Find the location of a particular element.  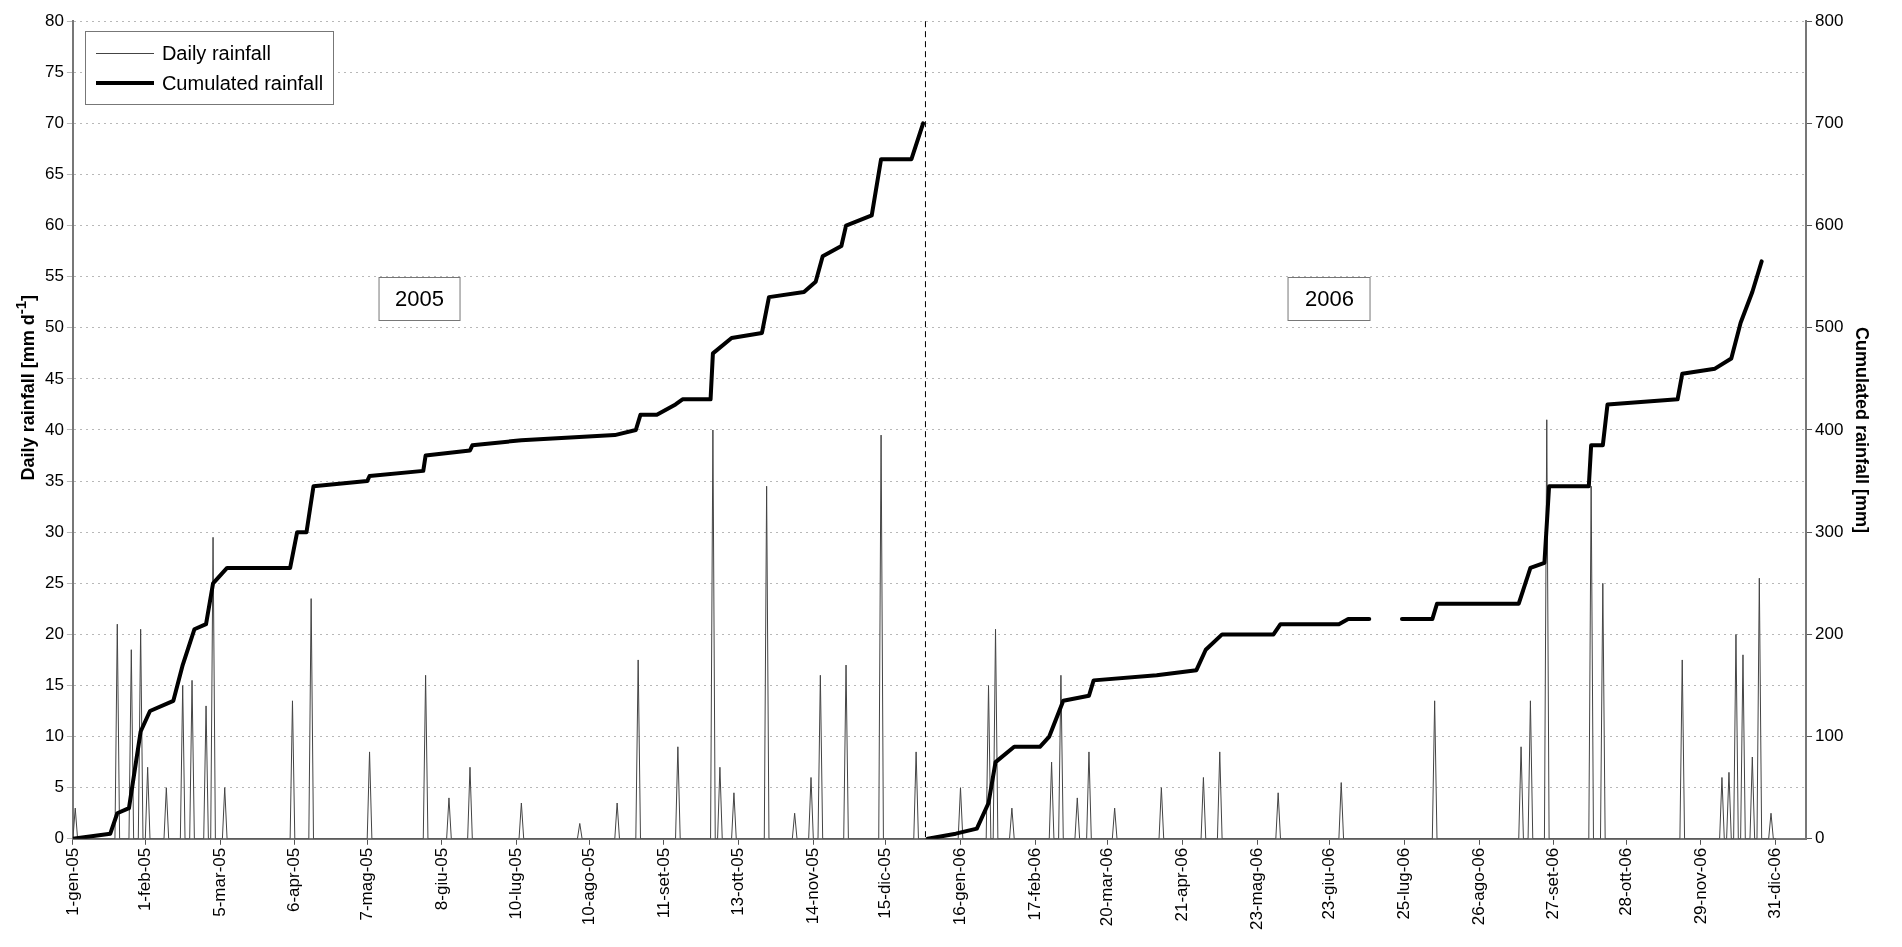

x-tick-label: 25-lug-06 is located at coordinates (1403, 883).